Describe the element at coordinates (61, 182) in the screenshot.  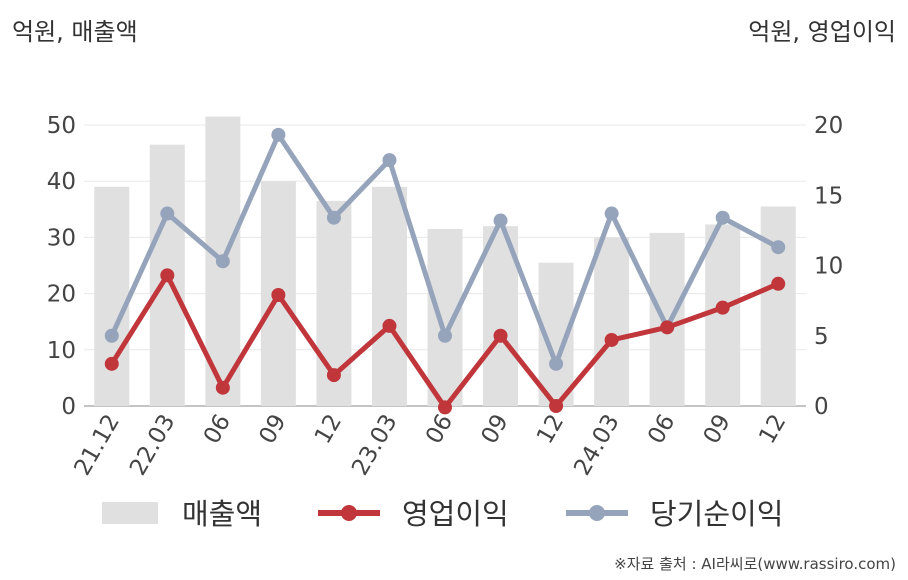
I see `left-tick-label: 40` at that location.